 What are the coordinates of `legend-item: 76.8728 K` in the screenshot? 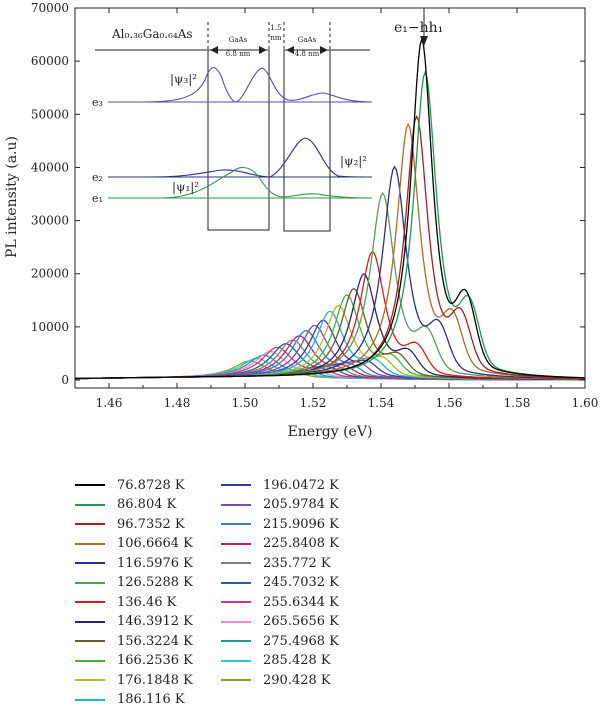 It's located at (130, 485).